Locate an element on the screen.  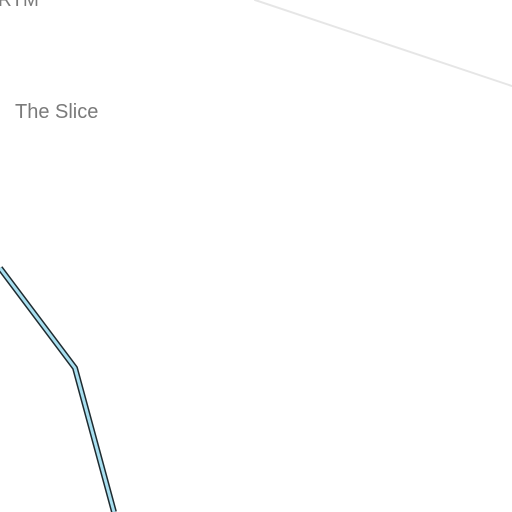
route-path-outline is located at coordinates (58, 389).